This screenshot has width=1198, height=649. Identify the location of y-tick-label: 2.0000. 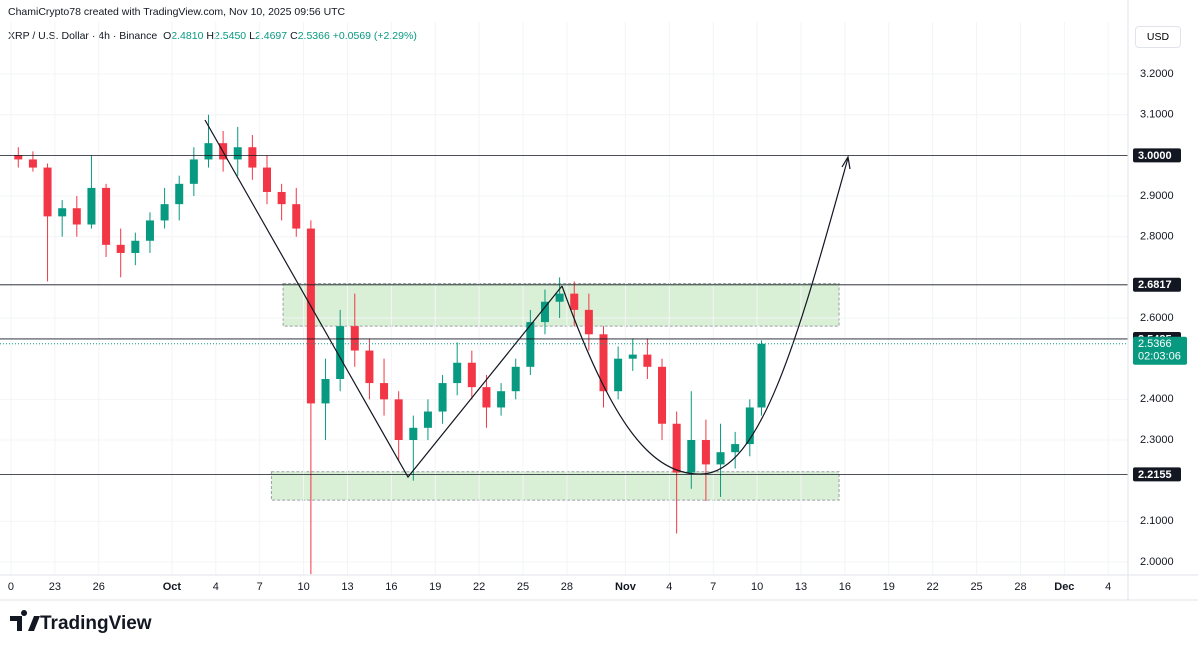
(1157, 562).